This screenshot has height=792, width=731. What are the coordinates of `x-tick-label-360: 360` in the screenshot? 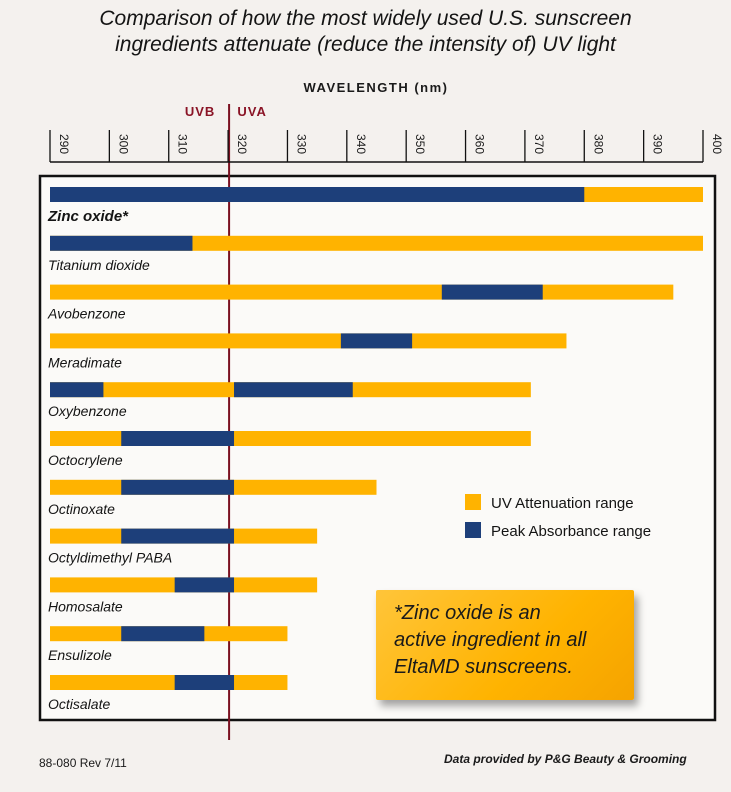 It's located at (480, 144).